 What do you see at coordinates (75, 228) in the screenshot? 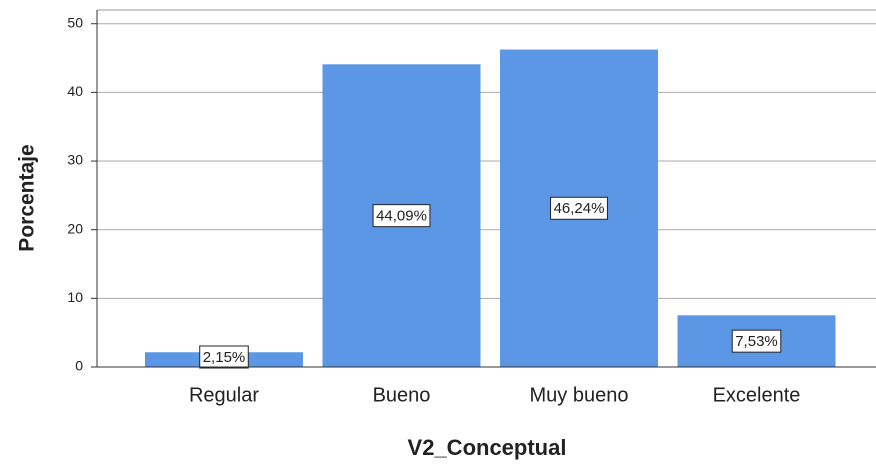
I see `y-tick-label: 20` at bounding box center [75, 228].